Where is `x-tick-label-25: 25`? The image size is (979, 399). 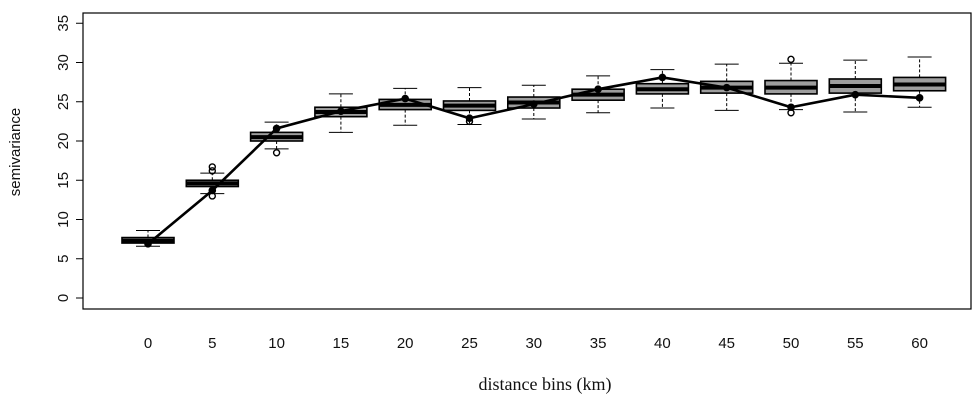 x-tick-label-25: 25 is located at coordinates (469, 343).